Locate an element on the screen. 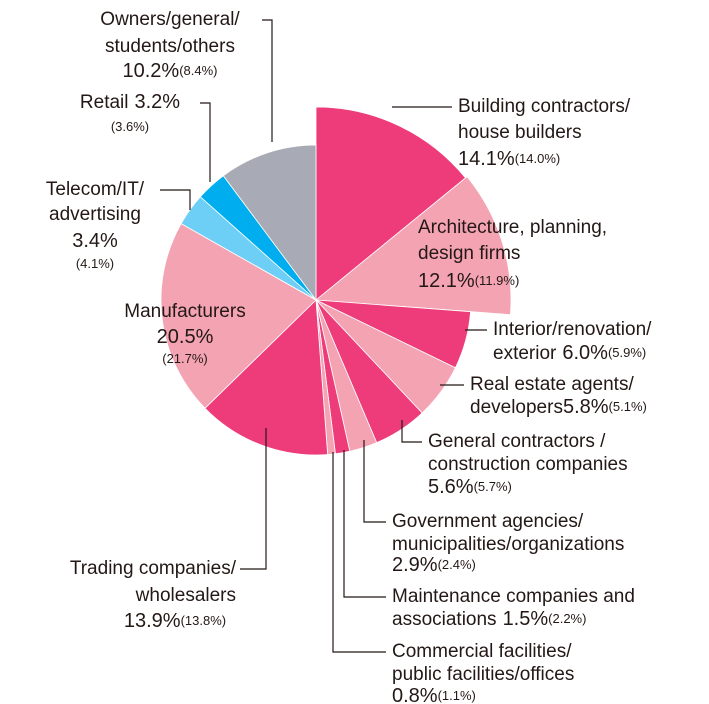 The width and height of the screenshot is (709, 704). slice-label: Building contractors/ is located at coordinates (544, 106).